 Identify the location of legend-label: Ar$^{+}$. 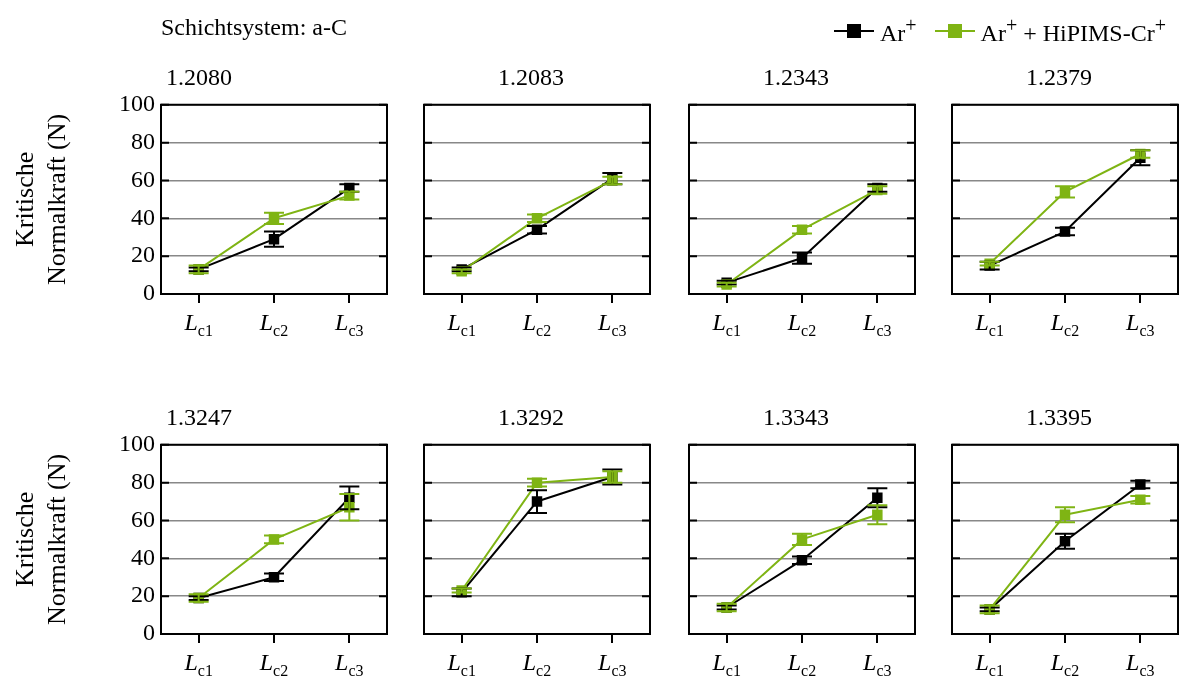
(898, 30).